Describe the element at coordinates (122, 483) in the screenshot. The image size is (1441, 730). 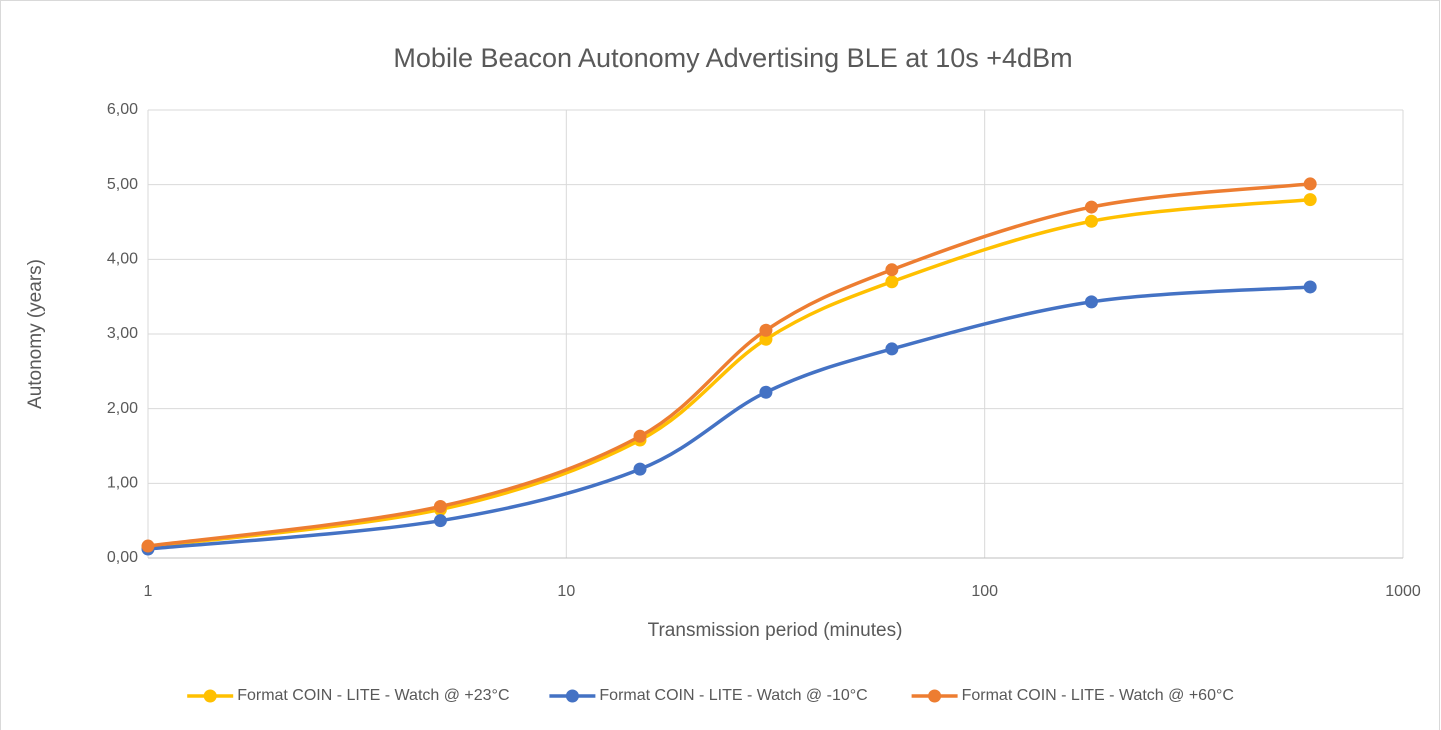
I see `y-tick-label: 1,00` at that location.